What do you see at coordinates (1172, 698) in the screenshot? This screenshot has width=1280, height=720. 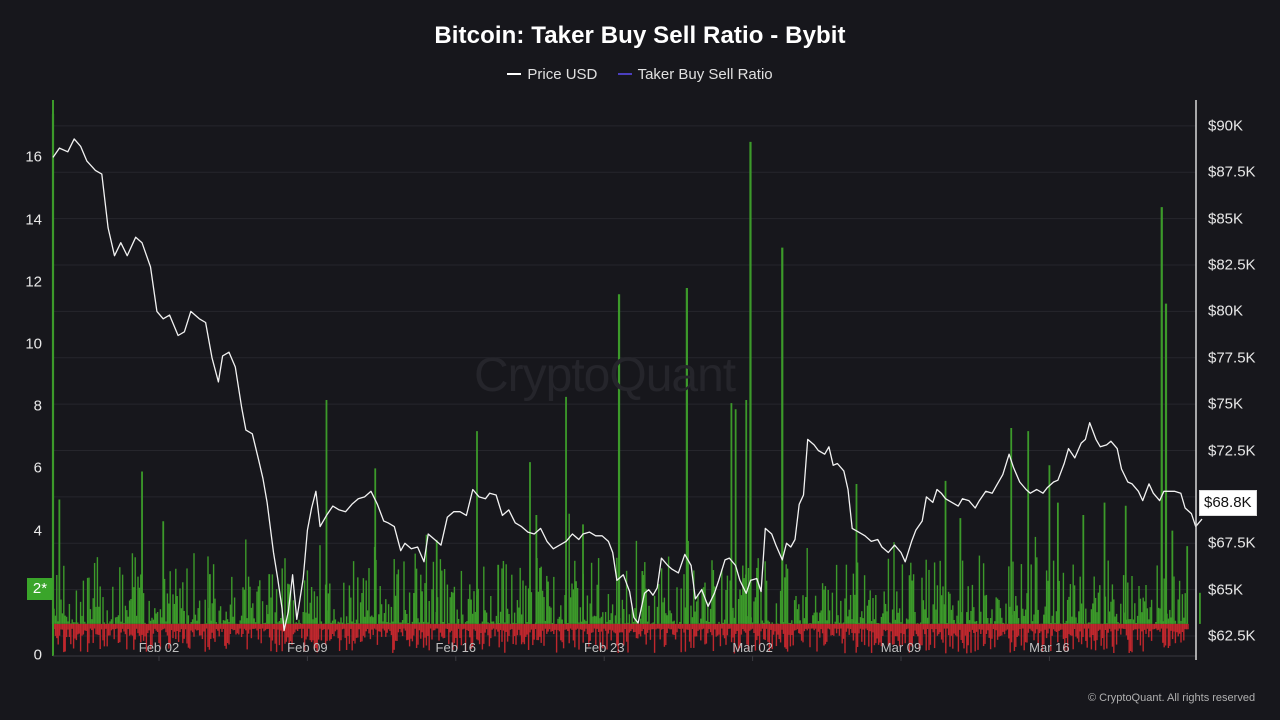 I see `copyright-text: © CryptoQuant. All rights reserved` at bounding box center [1172, 698].